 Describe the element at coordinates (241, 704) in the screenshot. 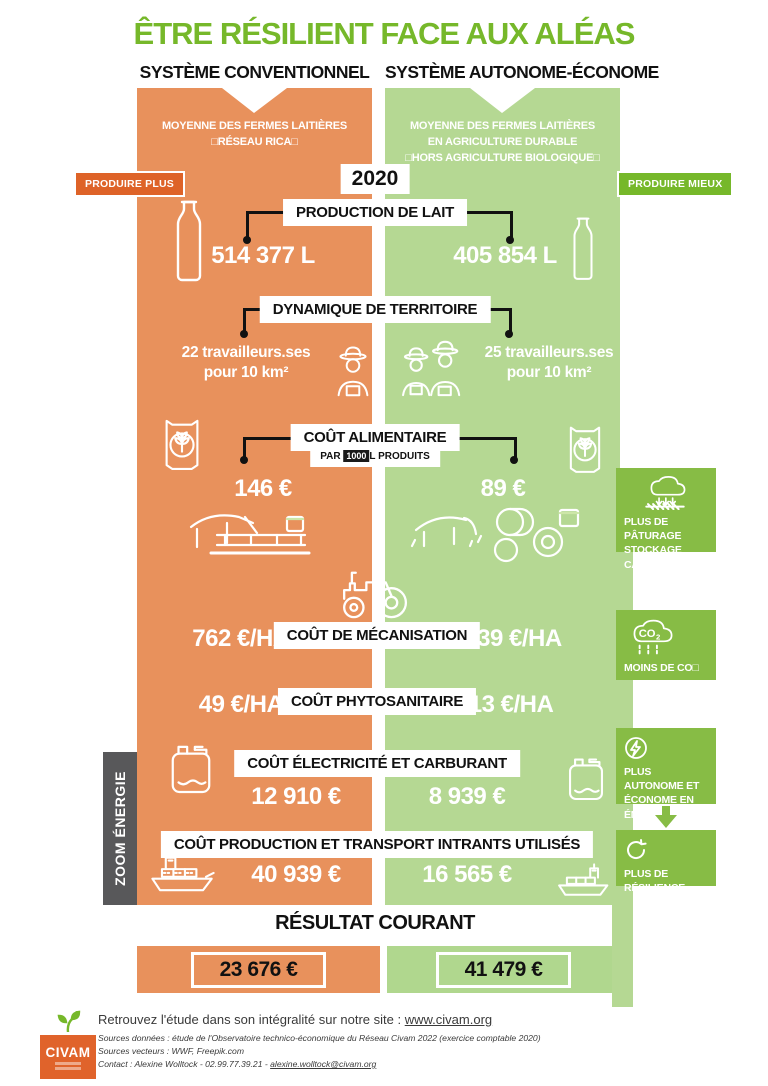

I see `value-phytosanitaire-left: 49 €/HA` at that location.